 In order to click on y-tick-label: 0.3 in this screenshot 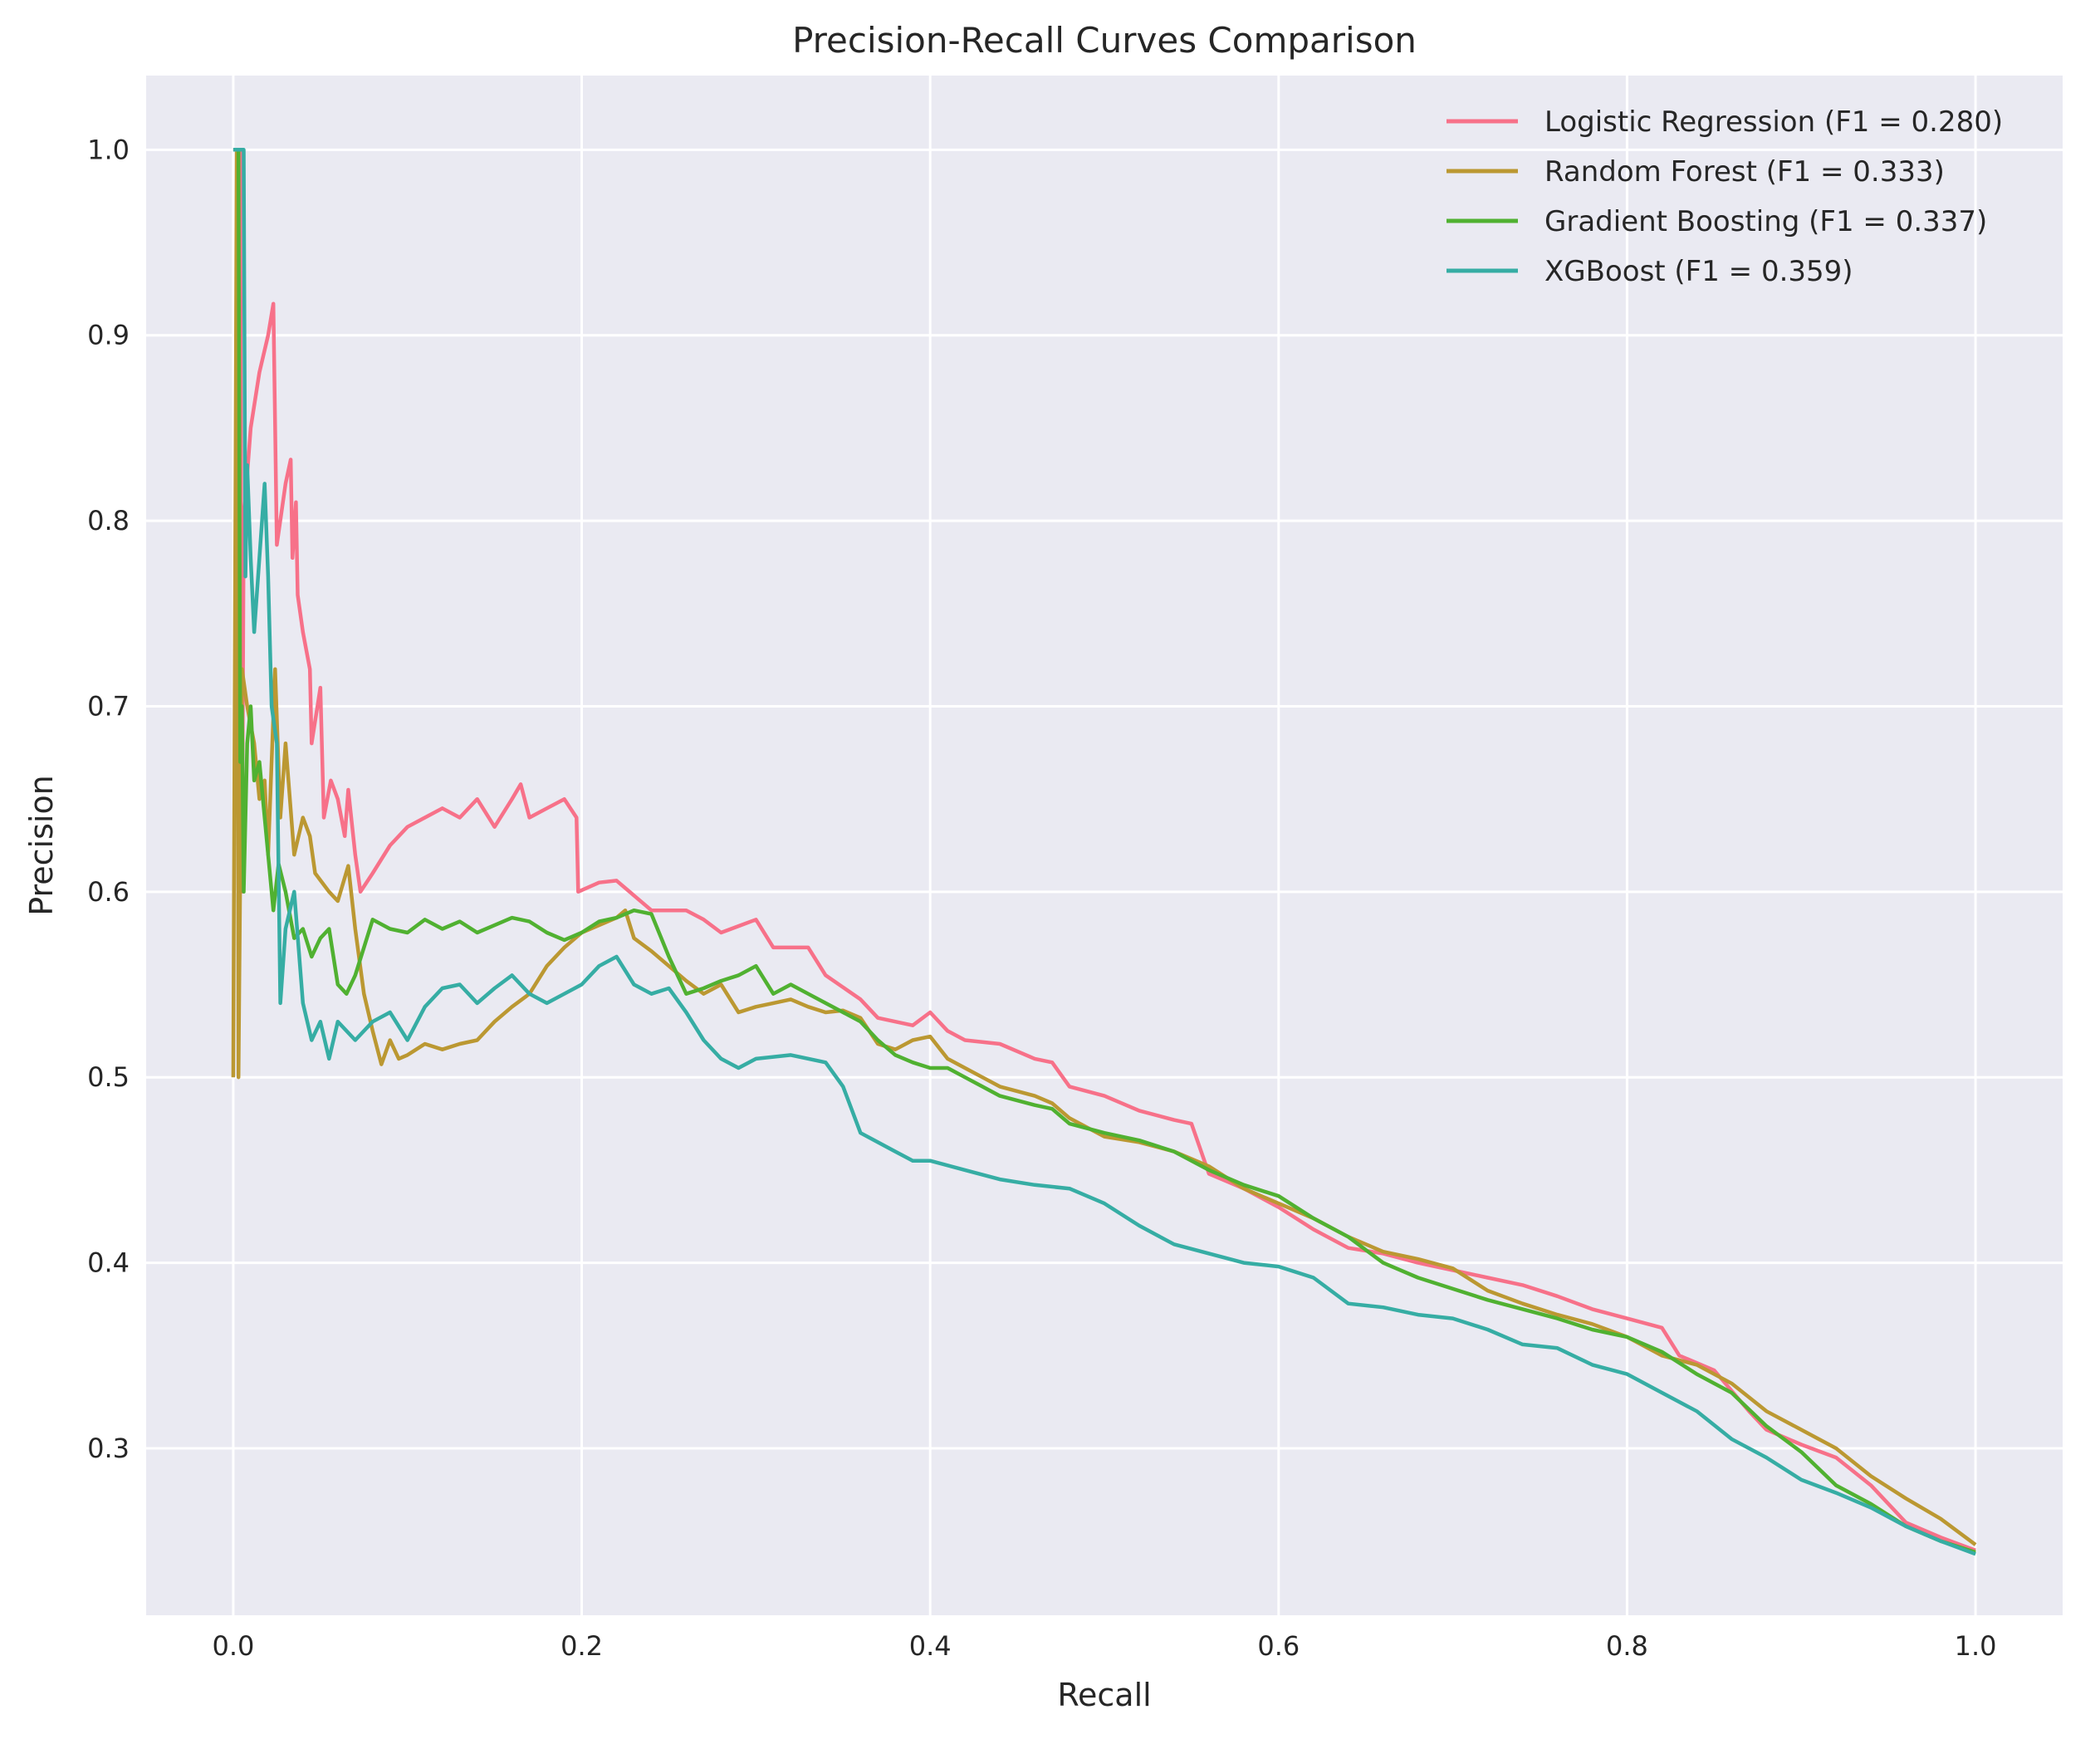, I will do `click(108, 1449)`.